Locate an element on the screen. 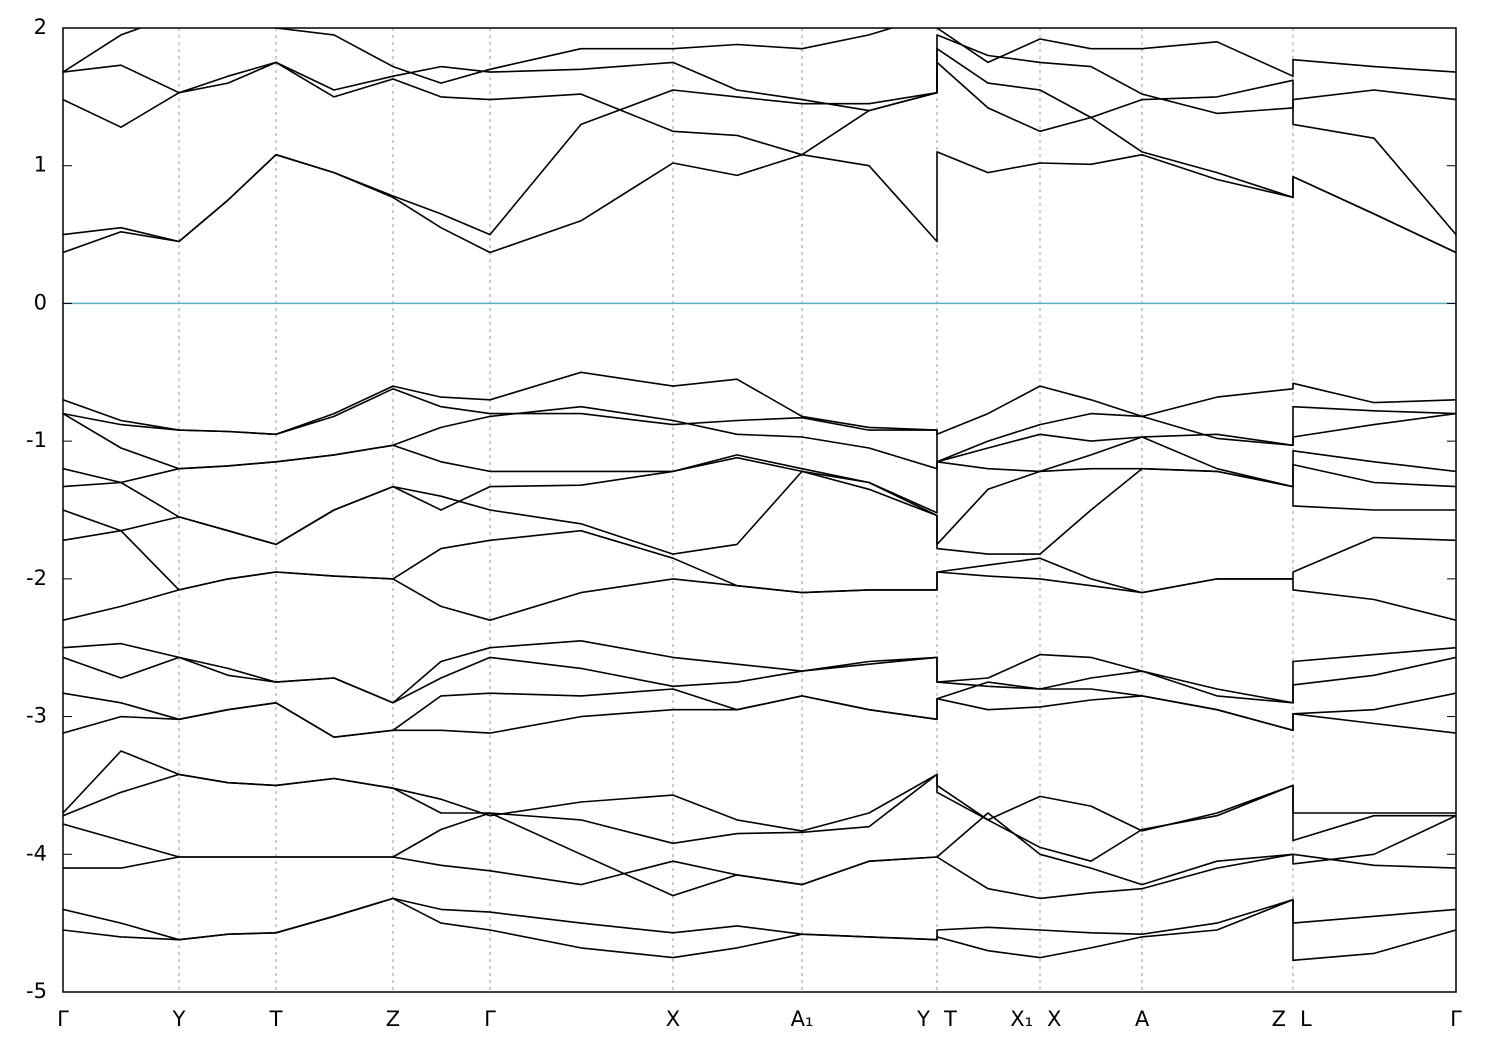  x-tick-label: A is located at coordinates (1142, 1019).